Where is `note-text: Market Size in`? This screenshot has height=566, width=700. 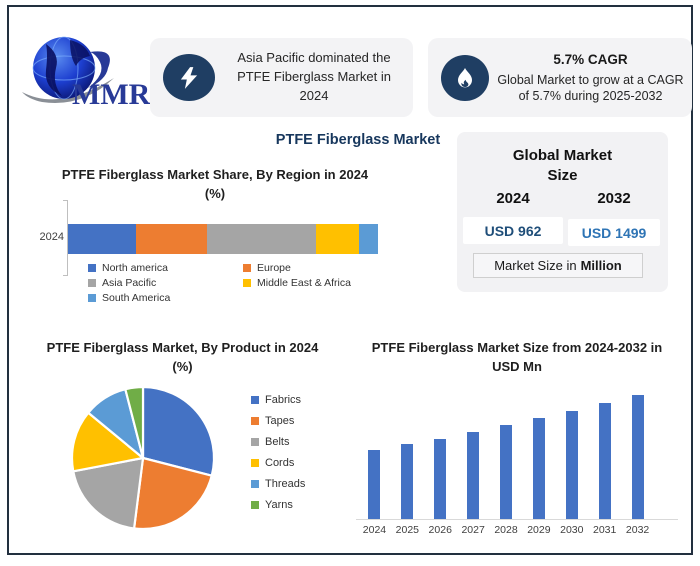
note-text: Market Size in is located at coordinates (535, 265).